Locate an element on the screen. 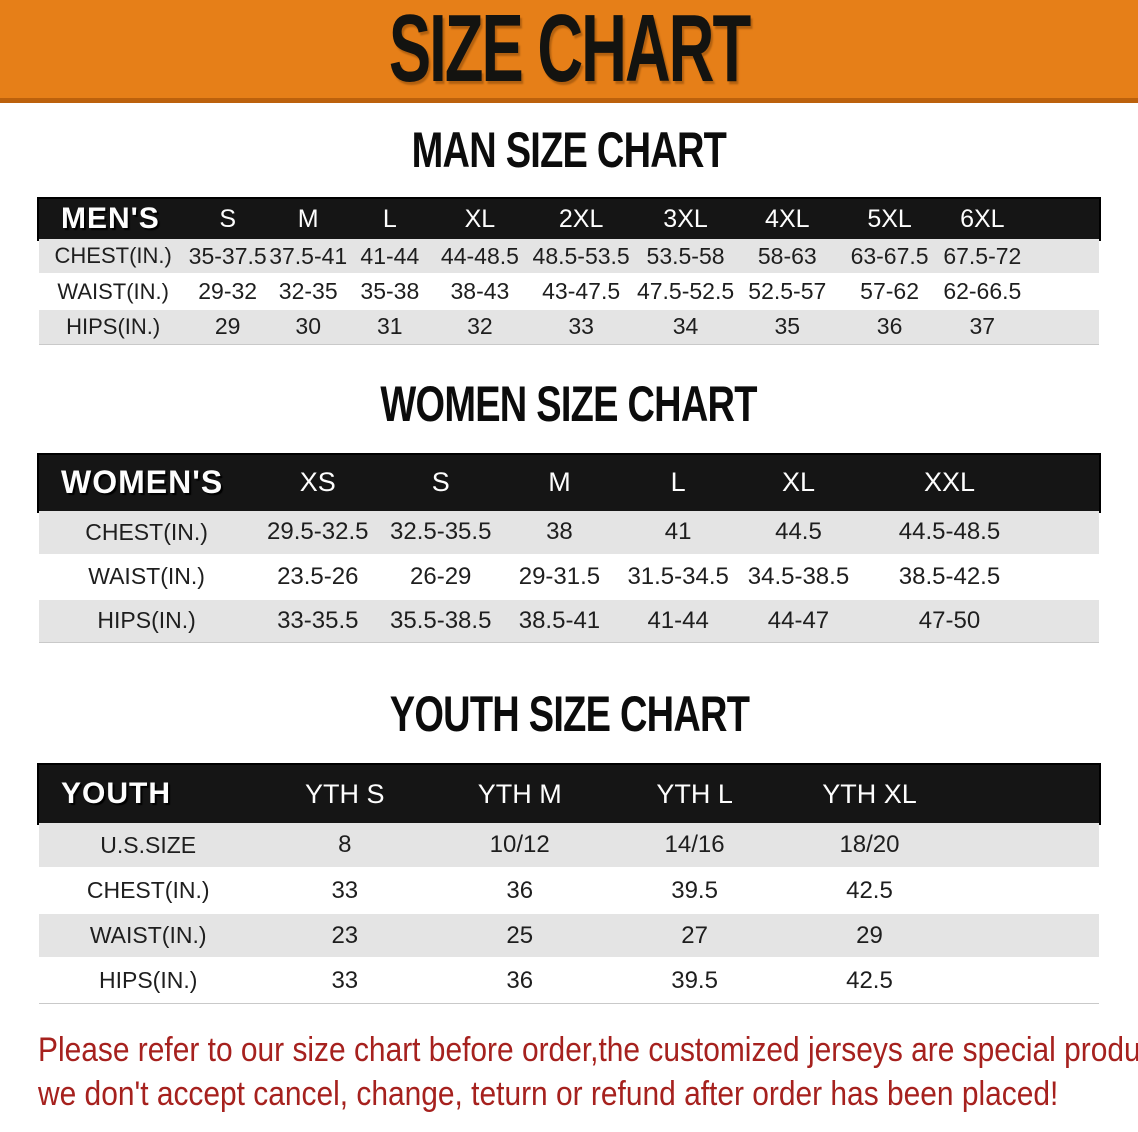 This screenshot has height=1132, width=1138. size-value-cell: 47.5-52.5 is located at coordinates (685, 291).